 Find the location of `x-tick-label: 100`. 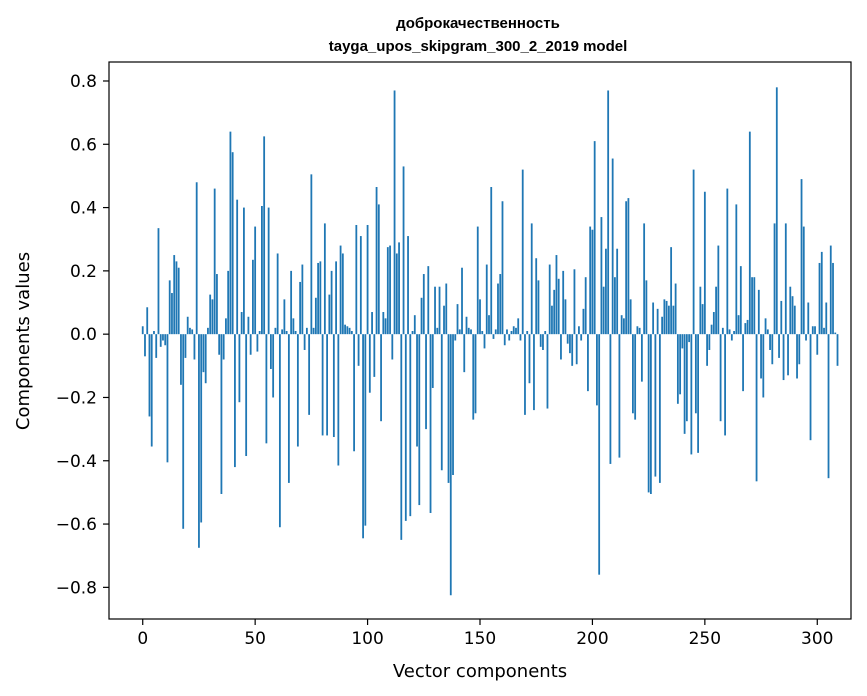

x-tick-label: 100 is located at coordinates (367, 639).